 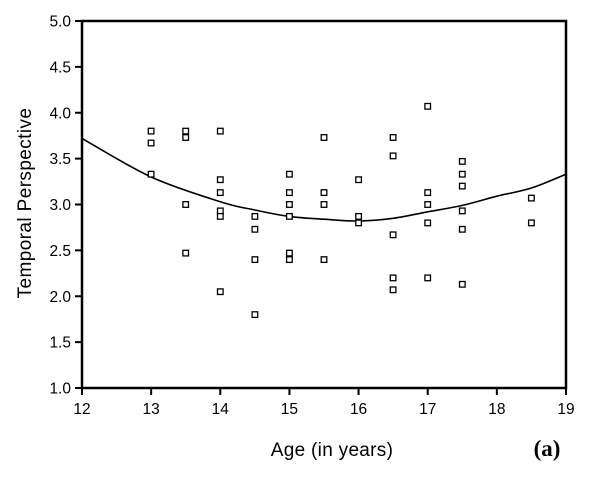 What do you see at coordinates (332, 450) in the screenshot?
I see `x-axis-title: Age (in years)` at bounding box center [332, 450].